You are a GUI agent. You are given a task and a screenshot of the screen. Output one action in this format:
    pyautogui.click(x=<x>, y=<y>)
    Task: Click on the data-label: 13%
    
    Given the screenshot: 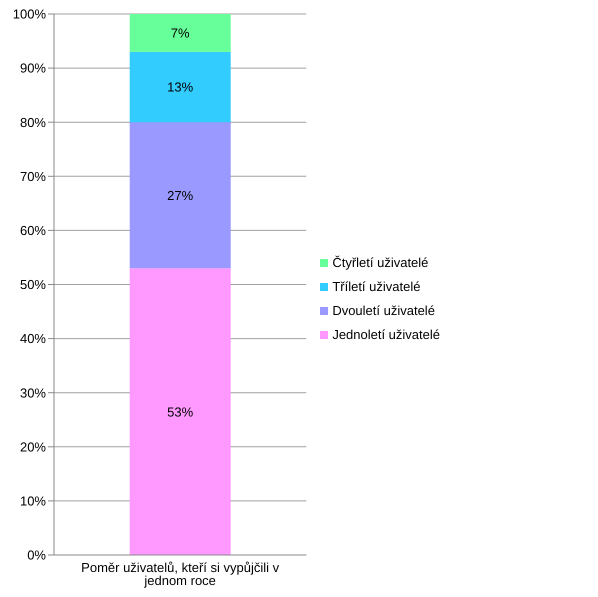 What is the action you would take?
    pyautogui.click(x=180, y=87)
    